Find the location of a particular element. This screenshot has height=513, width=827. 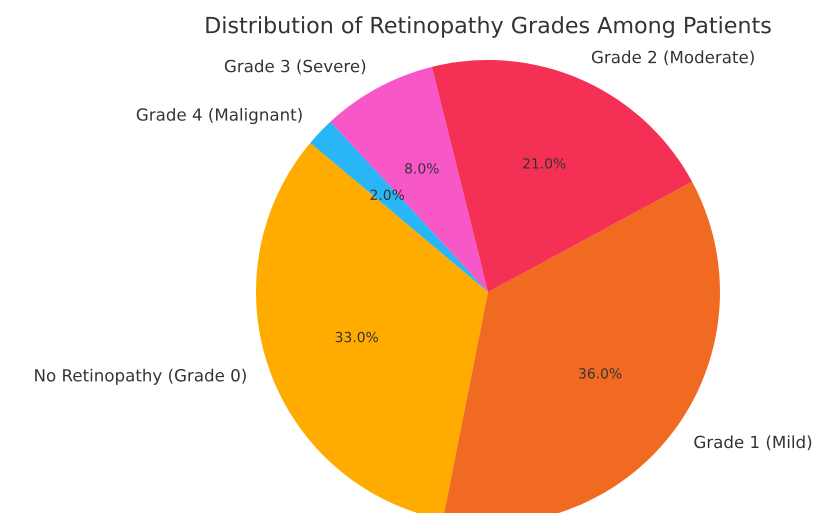

slice-label: Grade 4 (Malignant) is located at coordinates (219, 116).